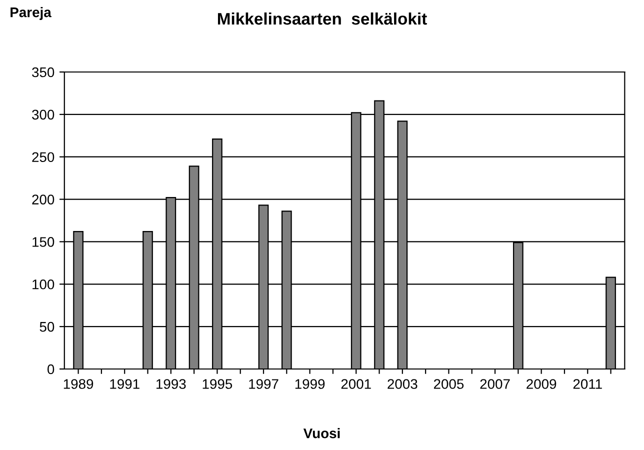  I want to click on y-tick-label: 100, so click(43, 284).